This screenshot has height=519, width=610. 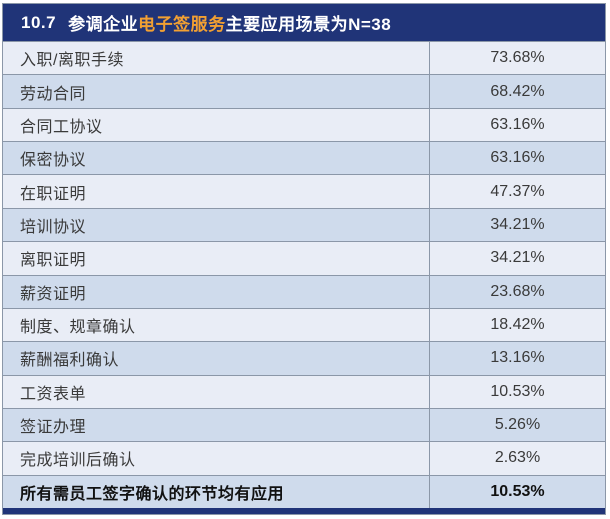 What do you see at coordinates (517, 358) in the screenshot?
I see `row-value: 13.16%` at bounding box center [517, 358].